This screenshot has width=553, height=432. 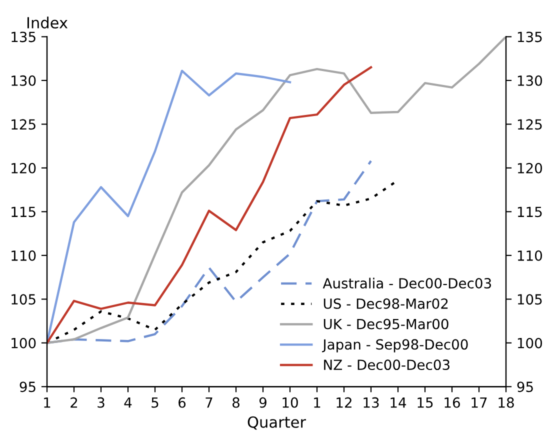 What do you see at coordinates (128, 402) in the screenshot?
I see `x-tick-label: 4` at bounding box center [128, 402].